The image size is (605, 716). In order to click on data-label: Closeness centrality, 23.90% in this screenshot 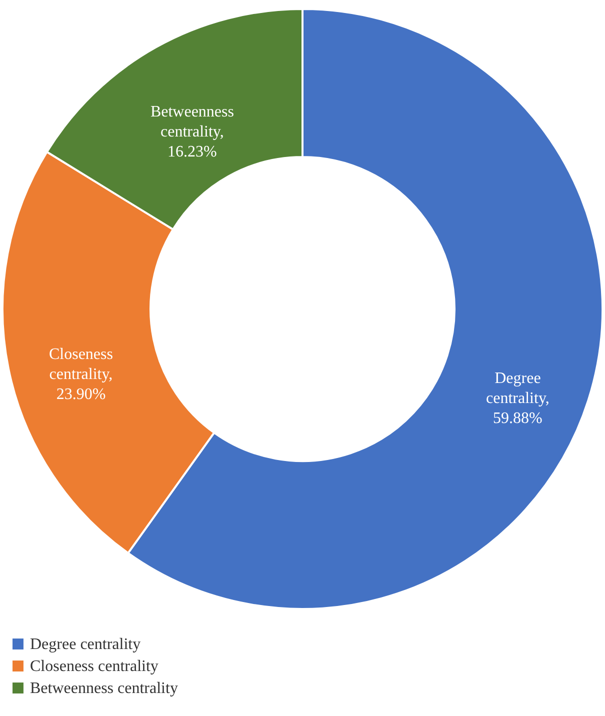, I will do `click(80, 374)`.